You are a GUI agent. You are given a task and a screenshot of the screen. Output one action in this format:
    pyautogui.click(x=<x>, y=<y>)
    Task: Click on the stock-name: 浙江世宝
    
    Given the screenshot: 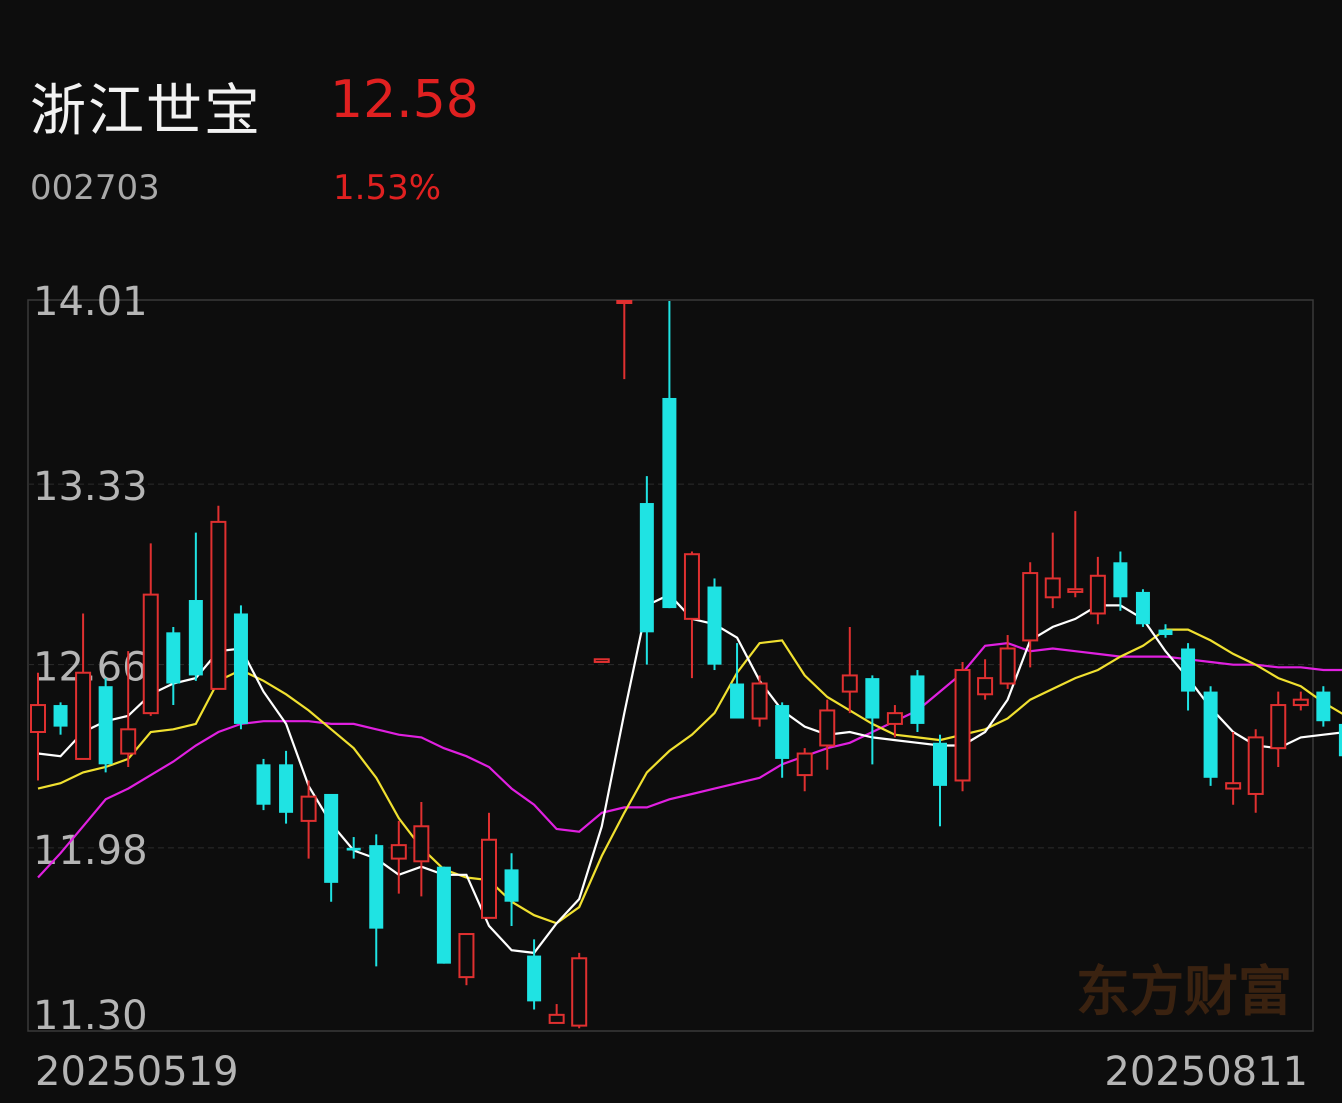 What is the action you would take?
    pyautogui.click(x=146, y=111)
    